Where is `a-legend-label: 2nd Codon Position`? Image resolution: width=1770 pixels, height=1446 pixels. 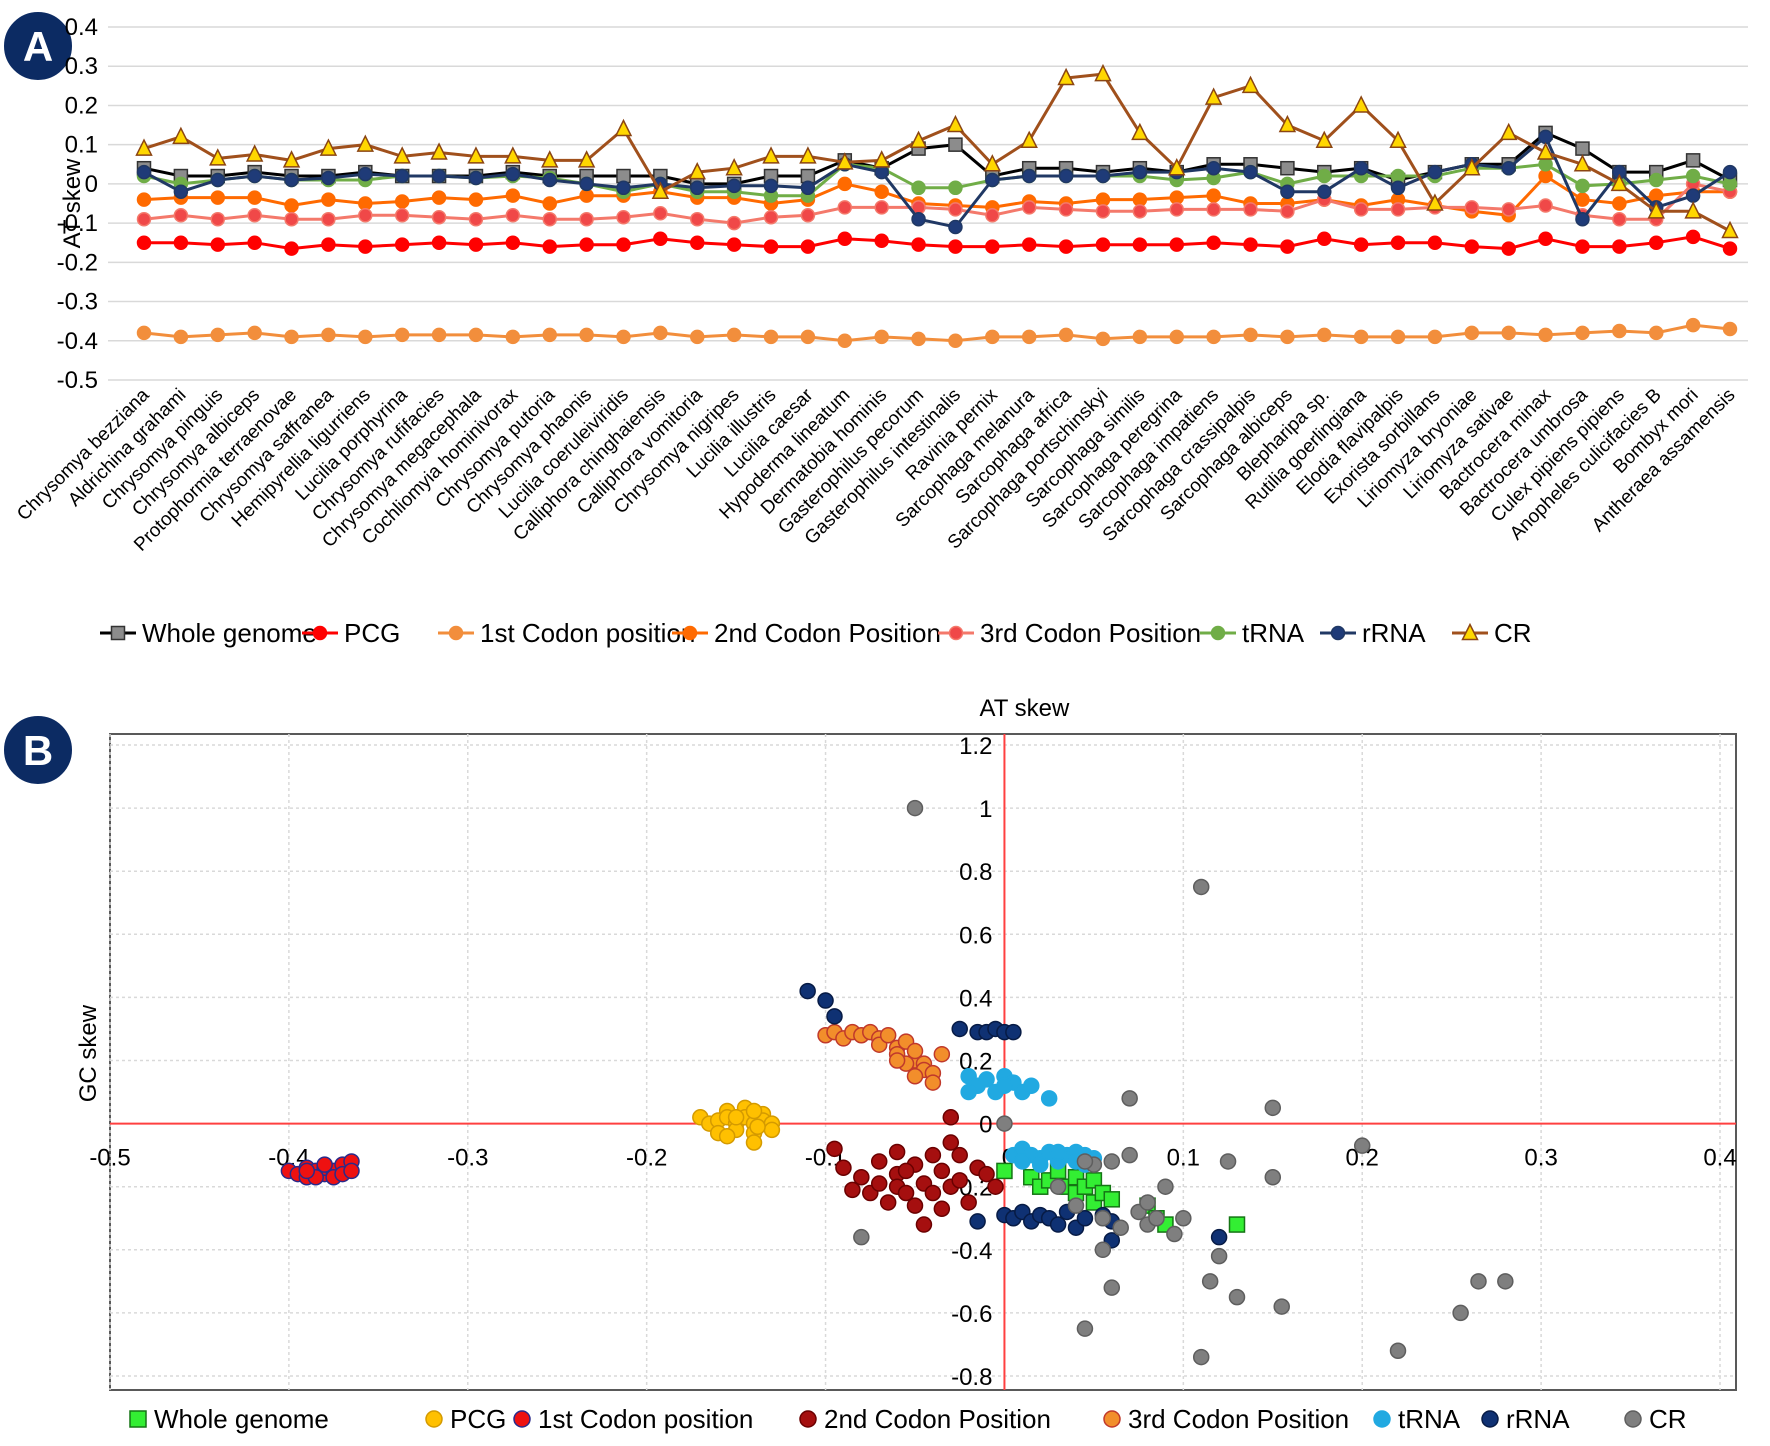
a-legend-label: 2nd Codon Position is located at coordinates (827, 633).